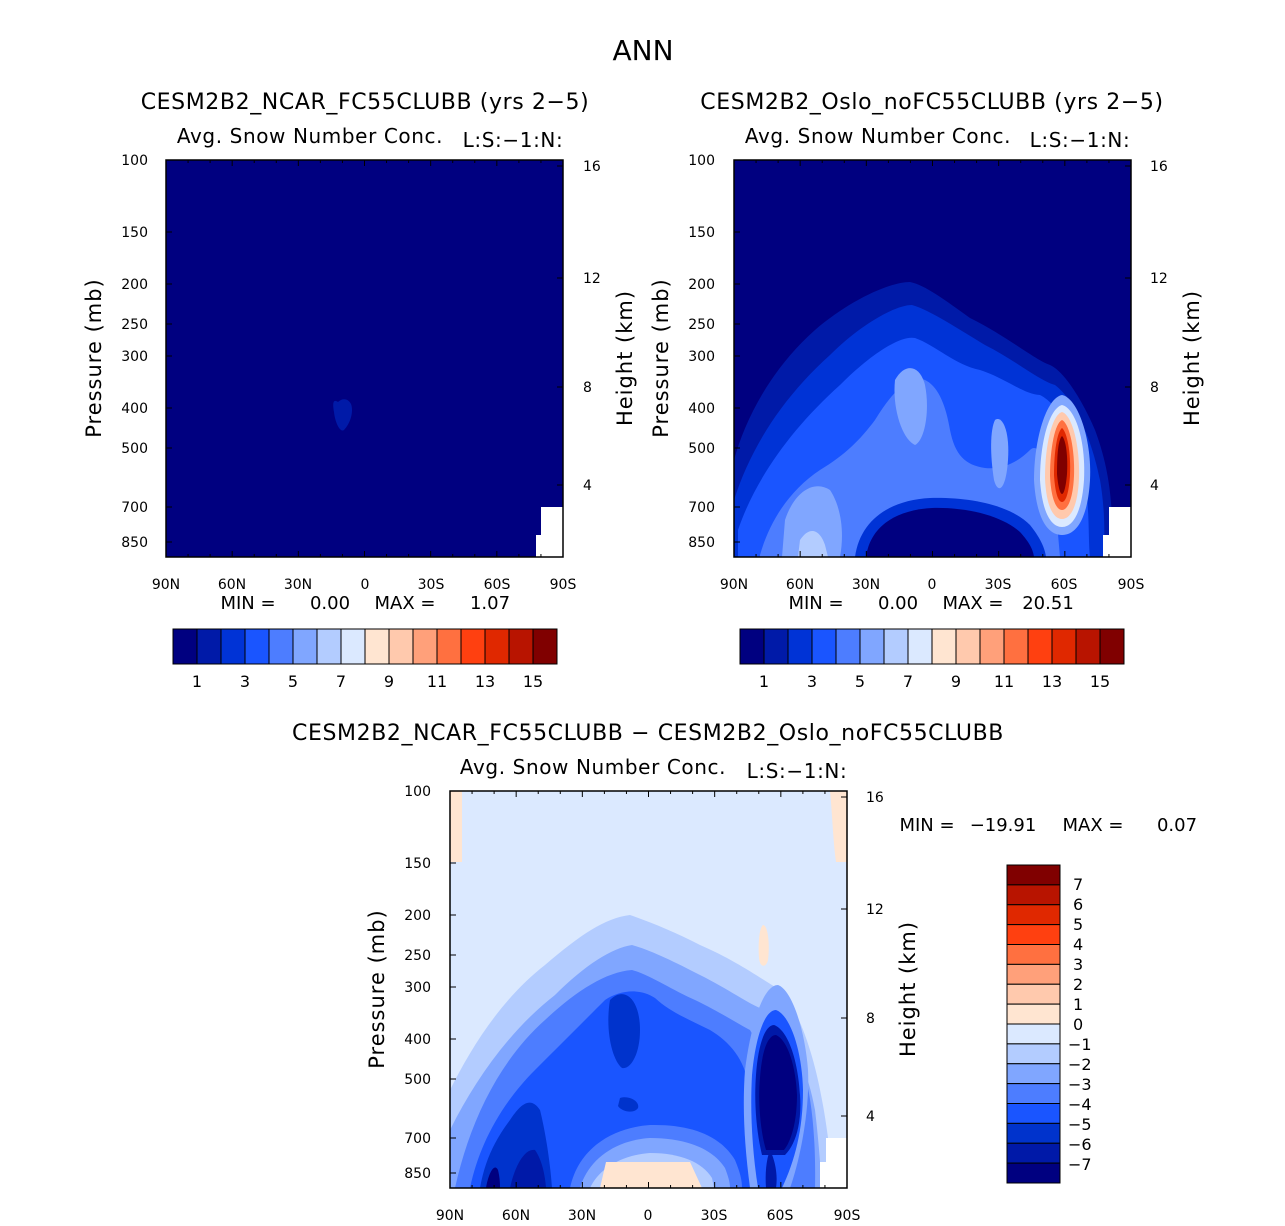 Image resolution: width=1285 pixels, height=1226 pixels. I want to click on y-tick-label: 850, so click(417, 1174).